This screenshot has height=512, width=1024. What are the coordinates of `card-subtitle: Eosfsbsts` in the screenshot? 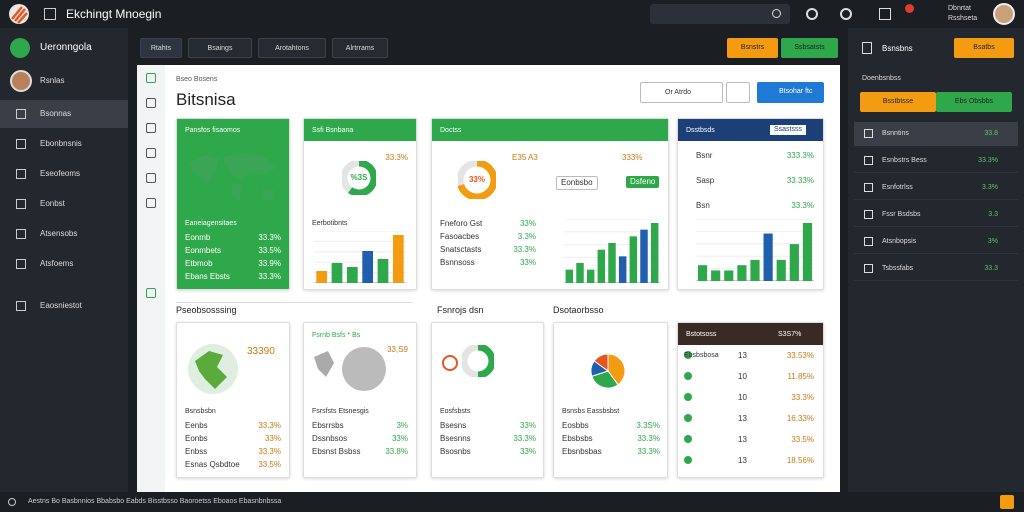 It's located at (455, 411).